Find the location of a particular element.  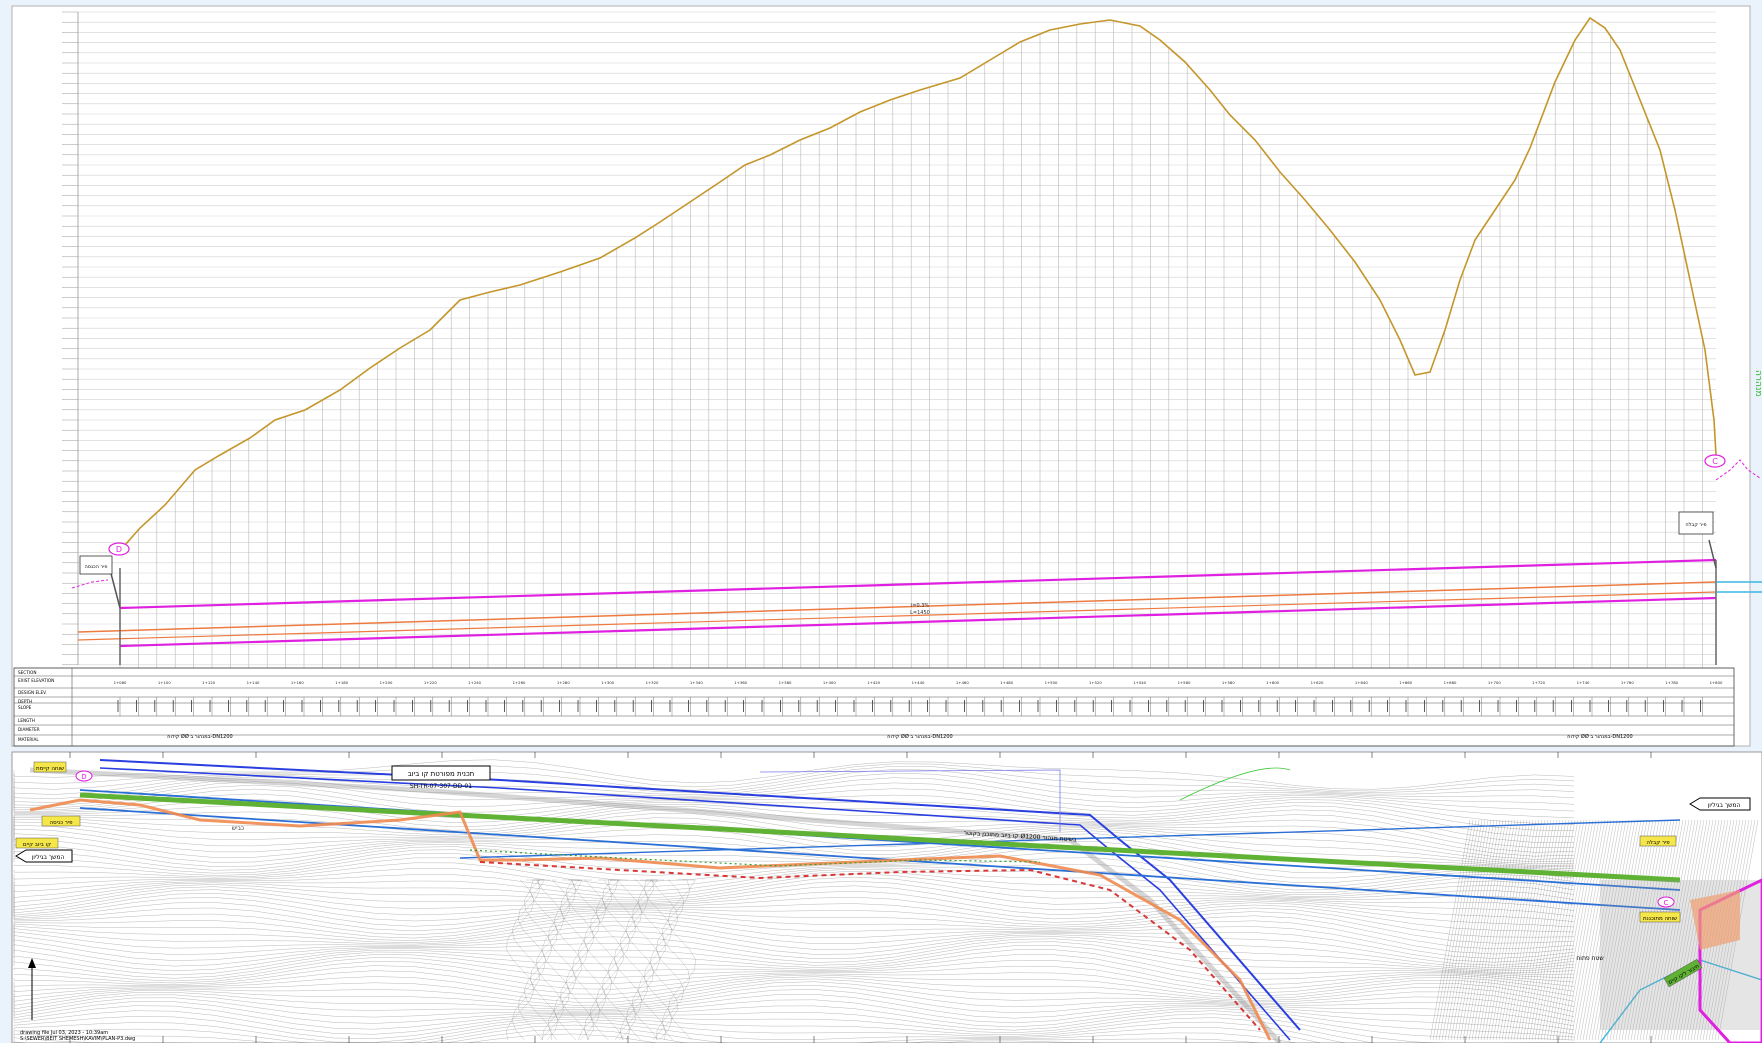

plan-title-code: SH-TR-07-307-DD-01 is located at coordinates (441, 786).